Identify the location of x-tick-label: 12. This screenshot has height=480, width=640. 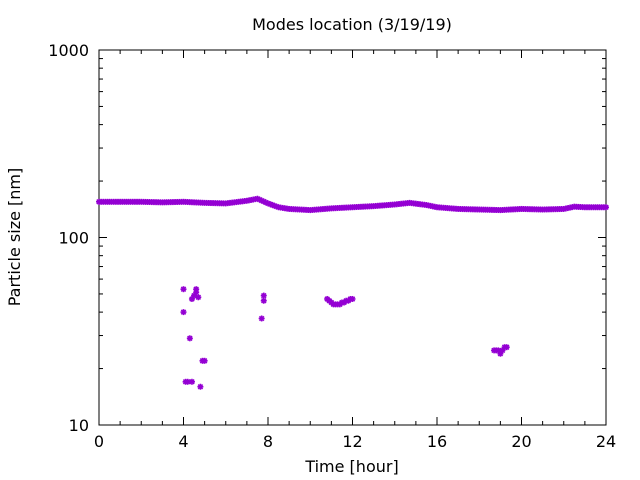
(352, 441).